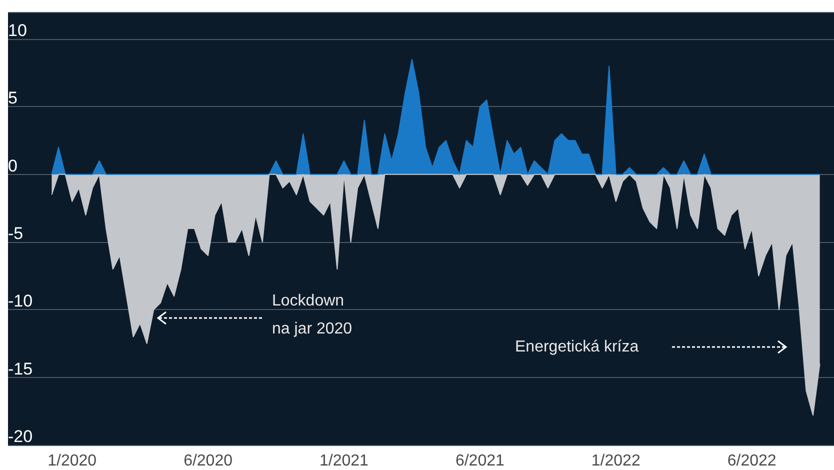 The image size is (834, 470). I want to click on y-tick-label: 5, so click(13, 98).